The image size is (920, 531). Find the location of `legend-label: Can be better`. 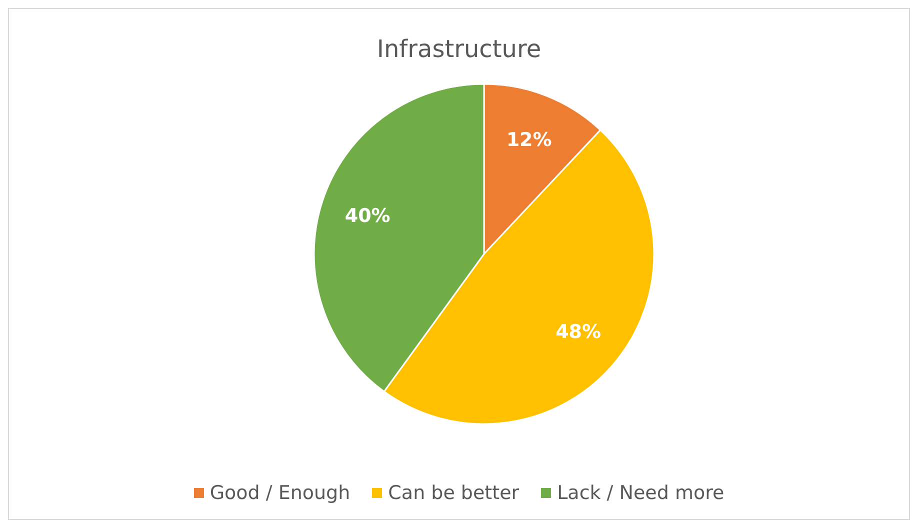

legend-label: Can be better is located at coordinates (453, 493).